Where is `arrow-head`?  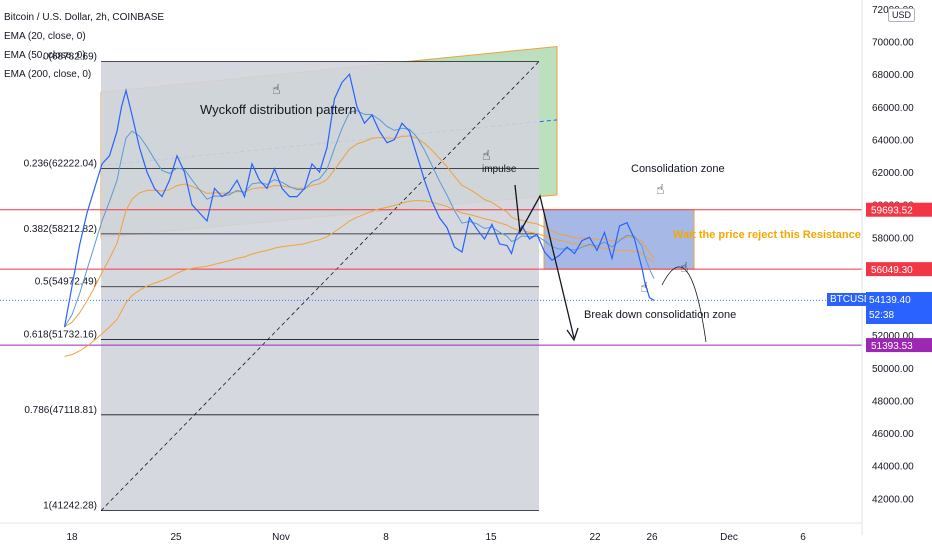 arrow-head is located at coordinates (572, 334).